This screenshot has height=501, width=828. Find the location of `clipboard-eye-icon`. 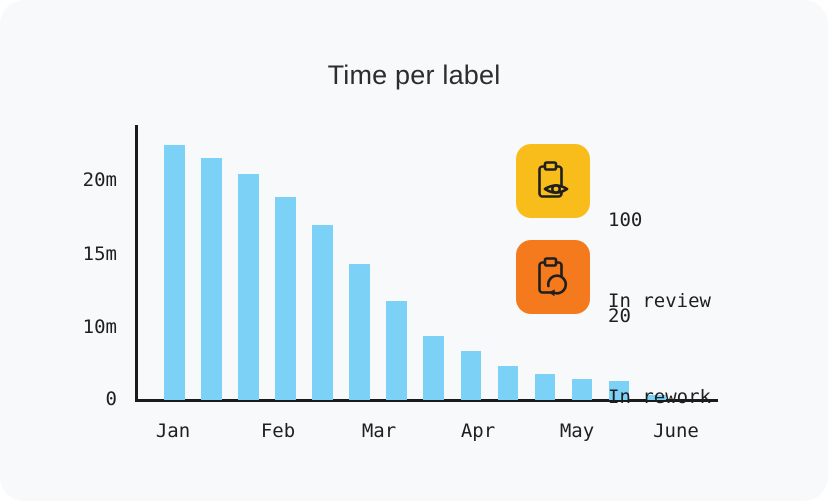

clipboard-eye-icon is located at coordinates (553, 179).